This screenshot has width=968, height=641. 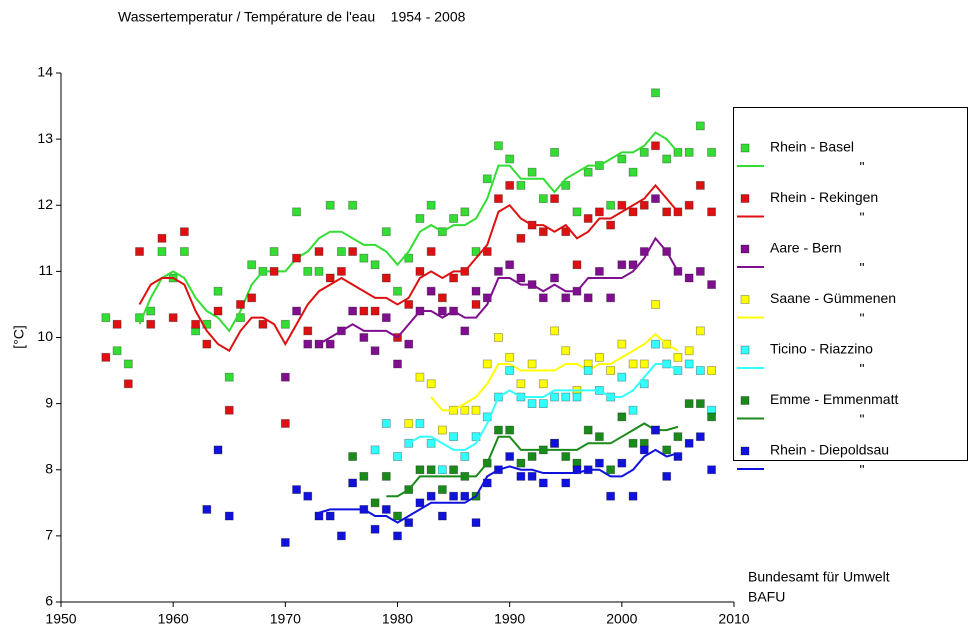 I want to click on y-tick-label: 12, so click(x=45, y=204).